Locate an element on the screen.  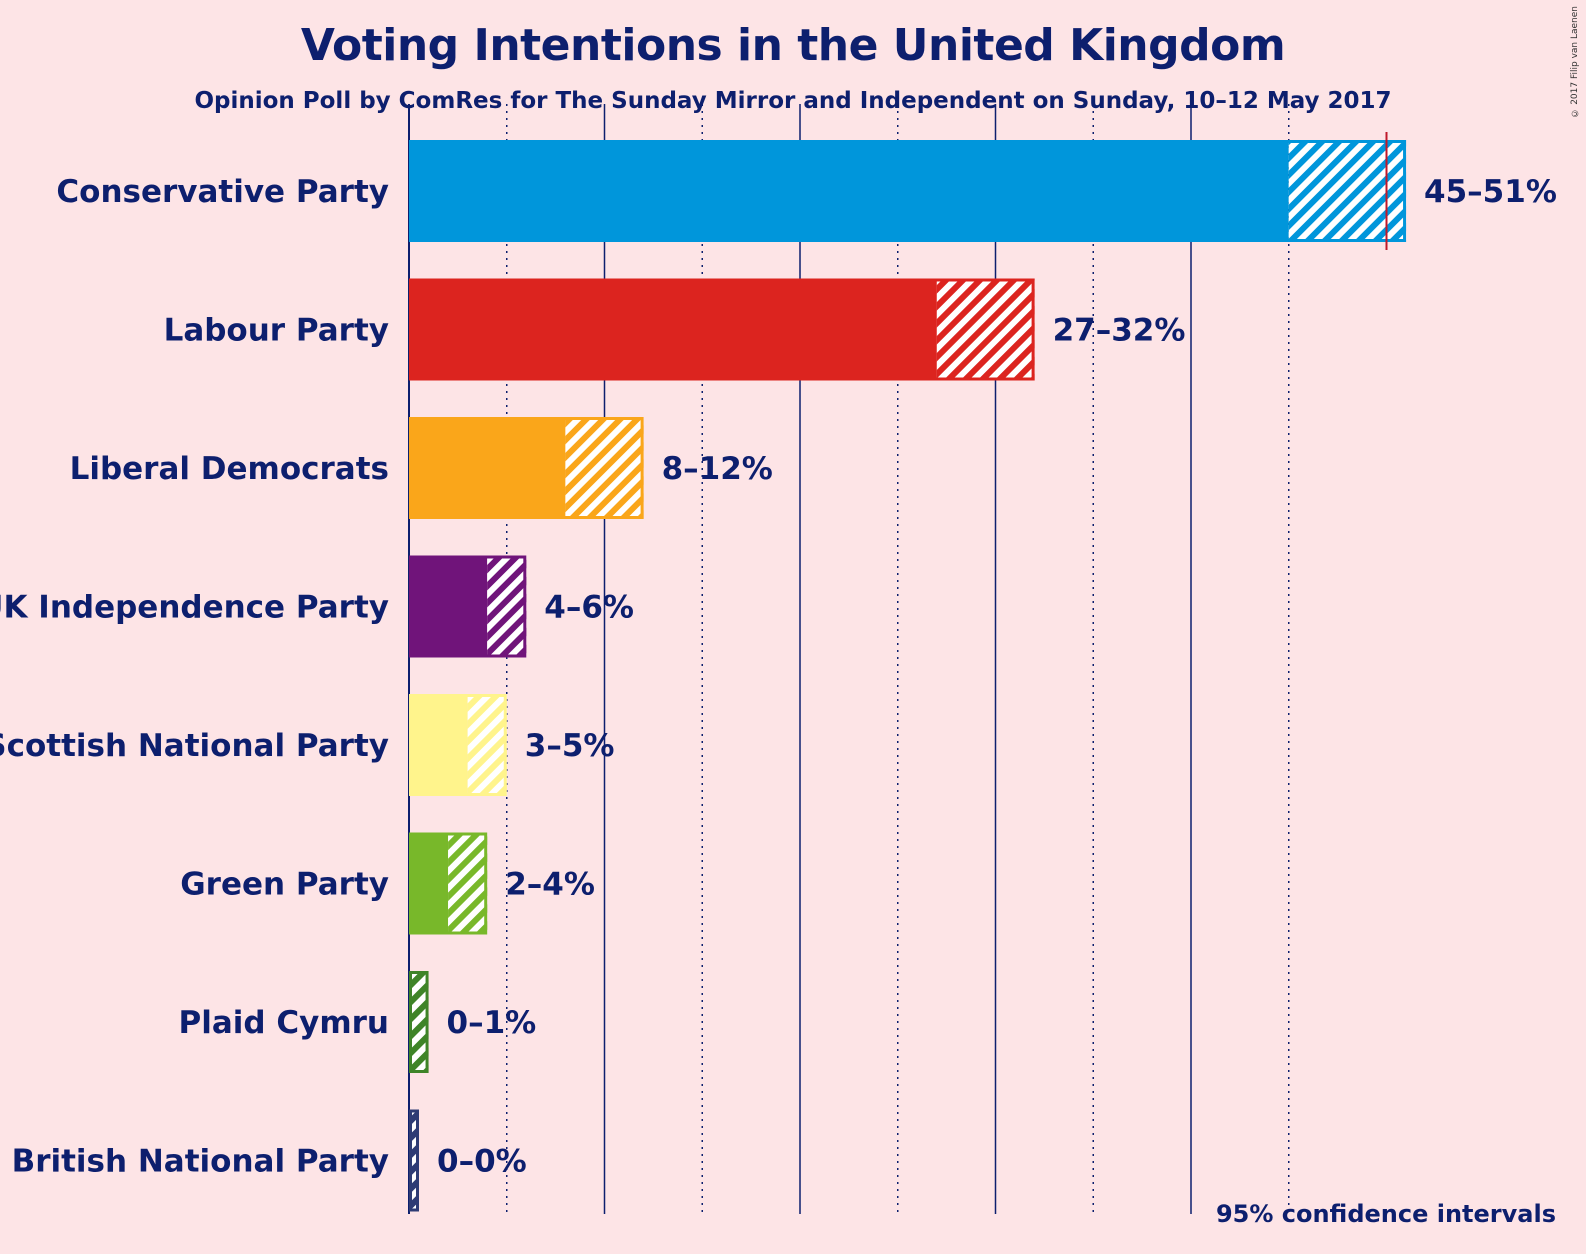
bar-liberal-democrats is located at coordinates (526, 468).